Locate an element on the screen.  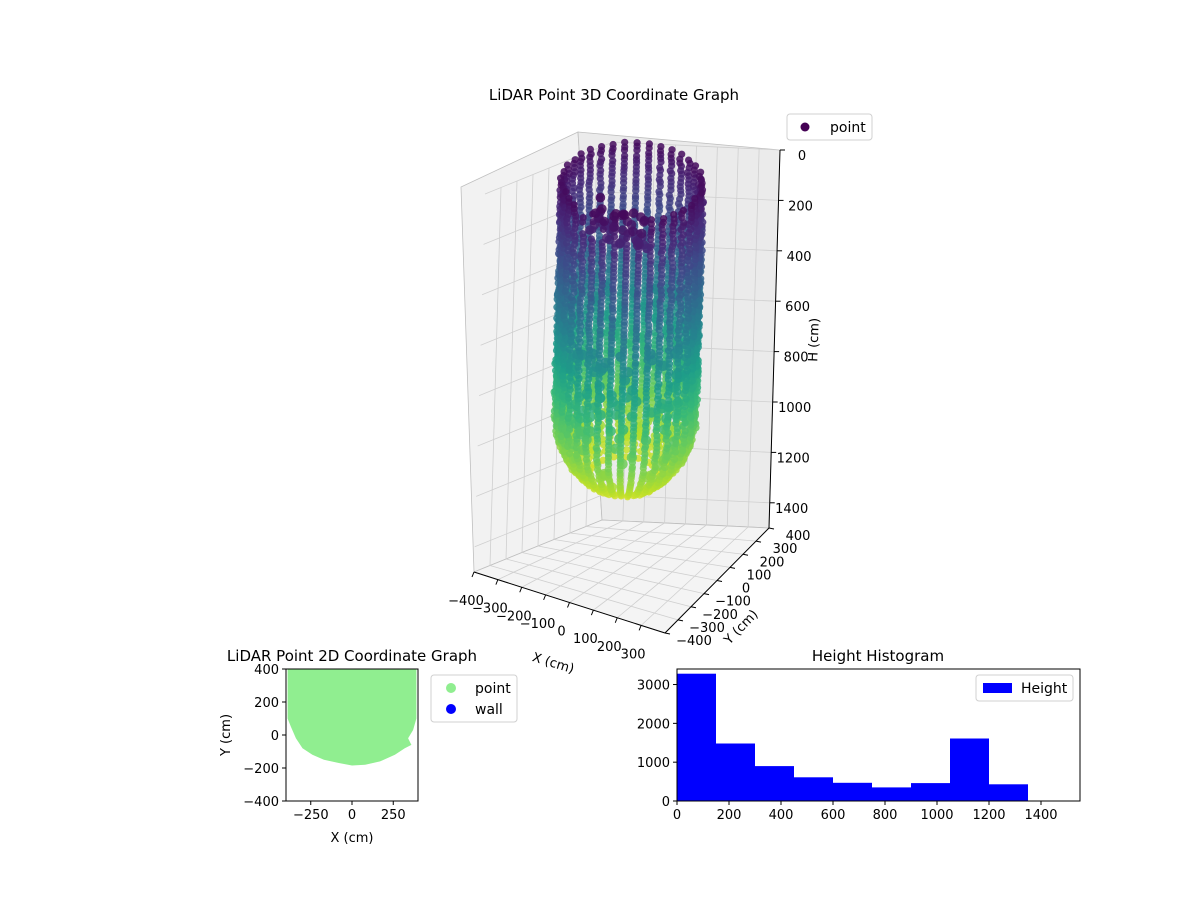
legend-3d-marker is located at coordinates (805, 127).